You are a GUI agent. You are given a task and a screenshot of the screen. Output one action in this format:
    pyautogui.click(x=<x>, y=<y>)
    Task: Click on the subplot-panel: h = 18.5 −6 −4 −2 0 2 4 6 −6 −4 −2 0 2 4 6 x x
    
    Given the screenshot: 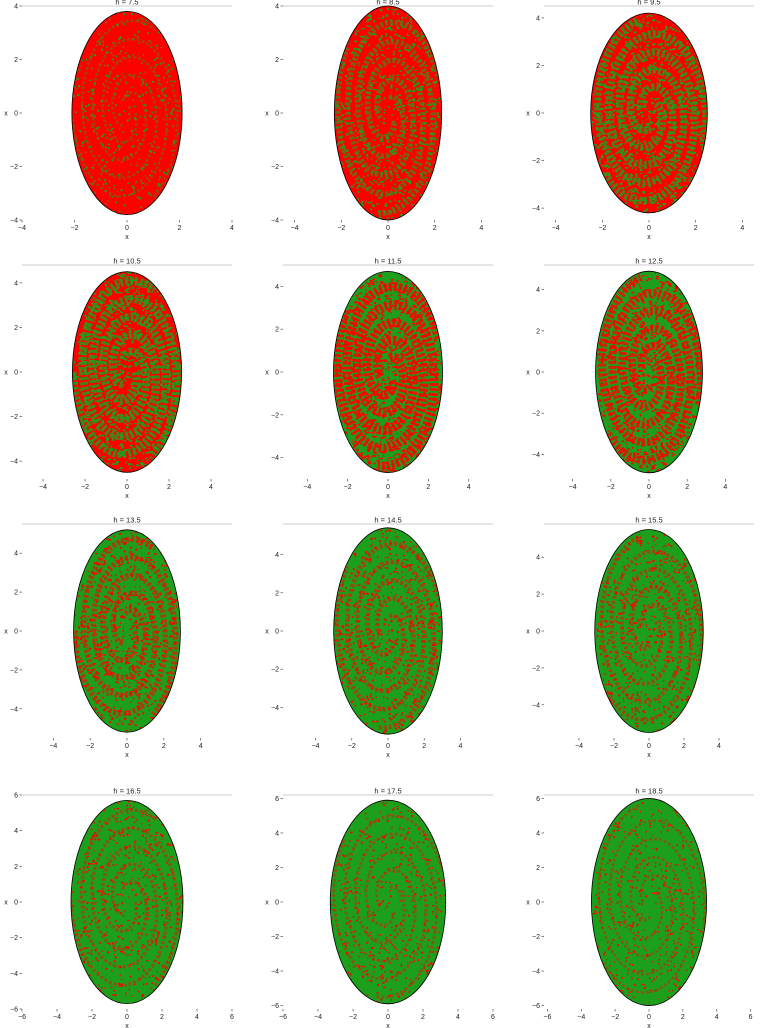 What is the action you would take?
    pyautogui.click(x=640, y=907)
    